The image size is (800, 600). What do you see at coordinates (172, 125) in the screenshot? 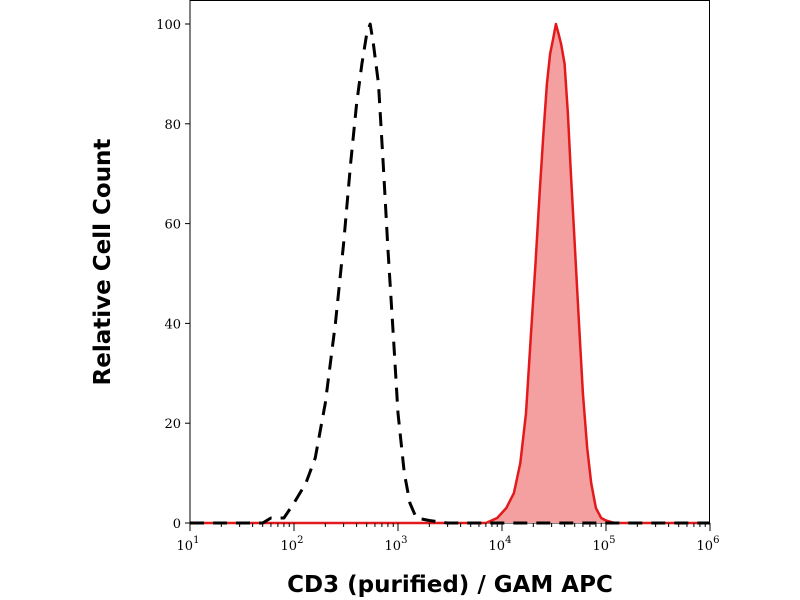
I see `y-tick-label: 80` at bounding box center [172, 125].